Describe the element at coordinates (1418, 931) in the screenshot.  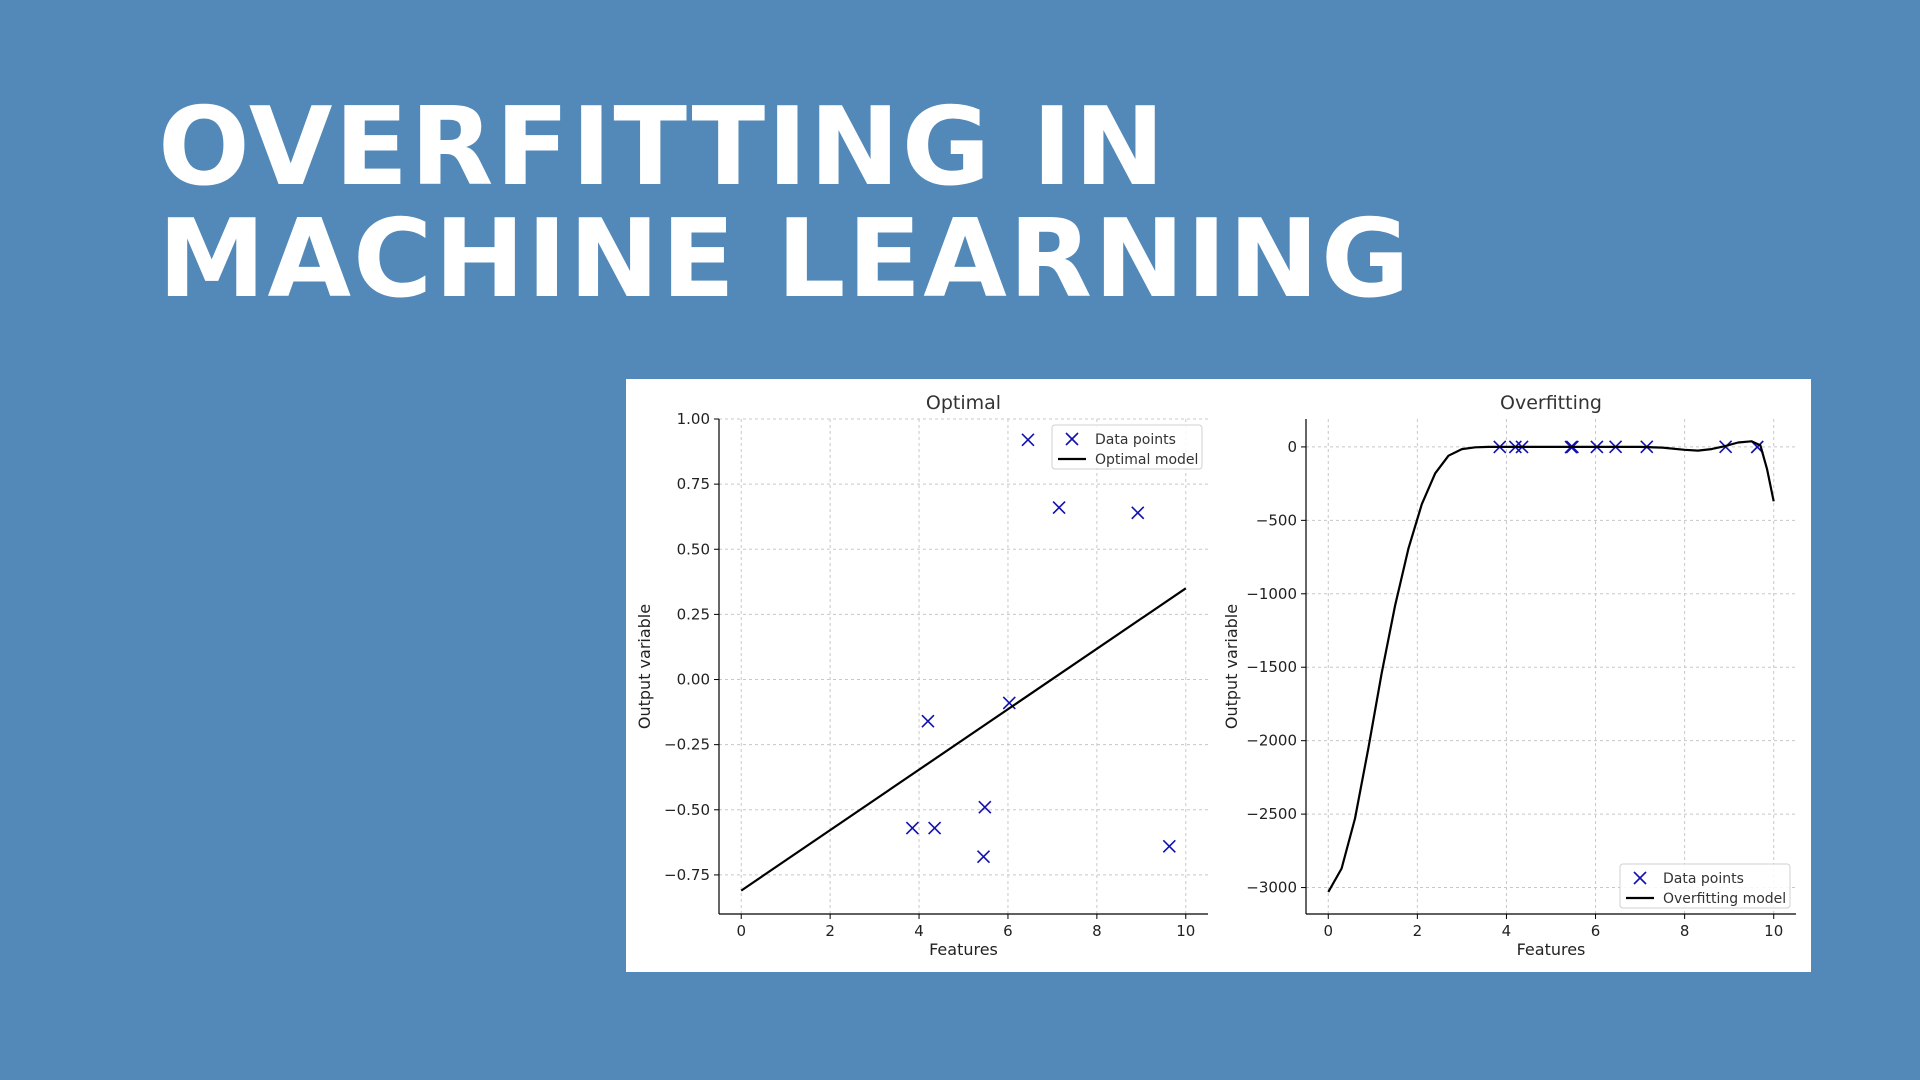
I see `chart-2-x-tick-label-1: 2` at that location.